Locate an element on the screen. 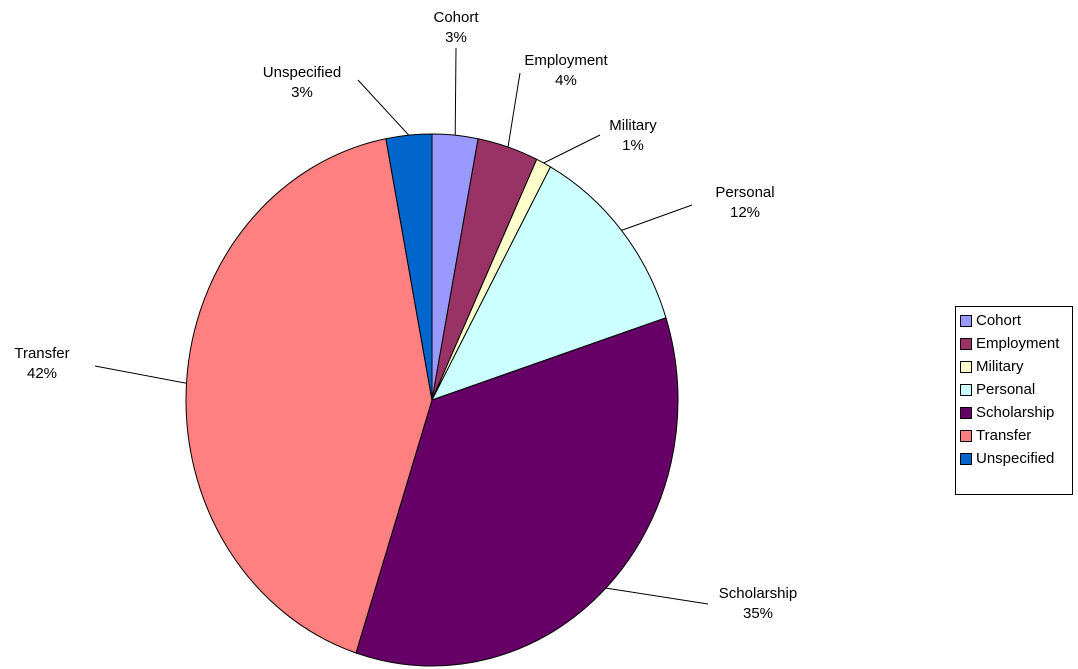 This screenshot has width=1078, height=669. pie-slice-unspecified is located at coordinates (409, 267).